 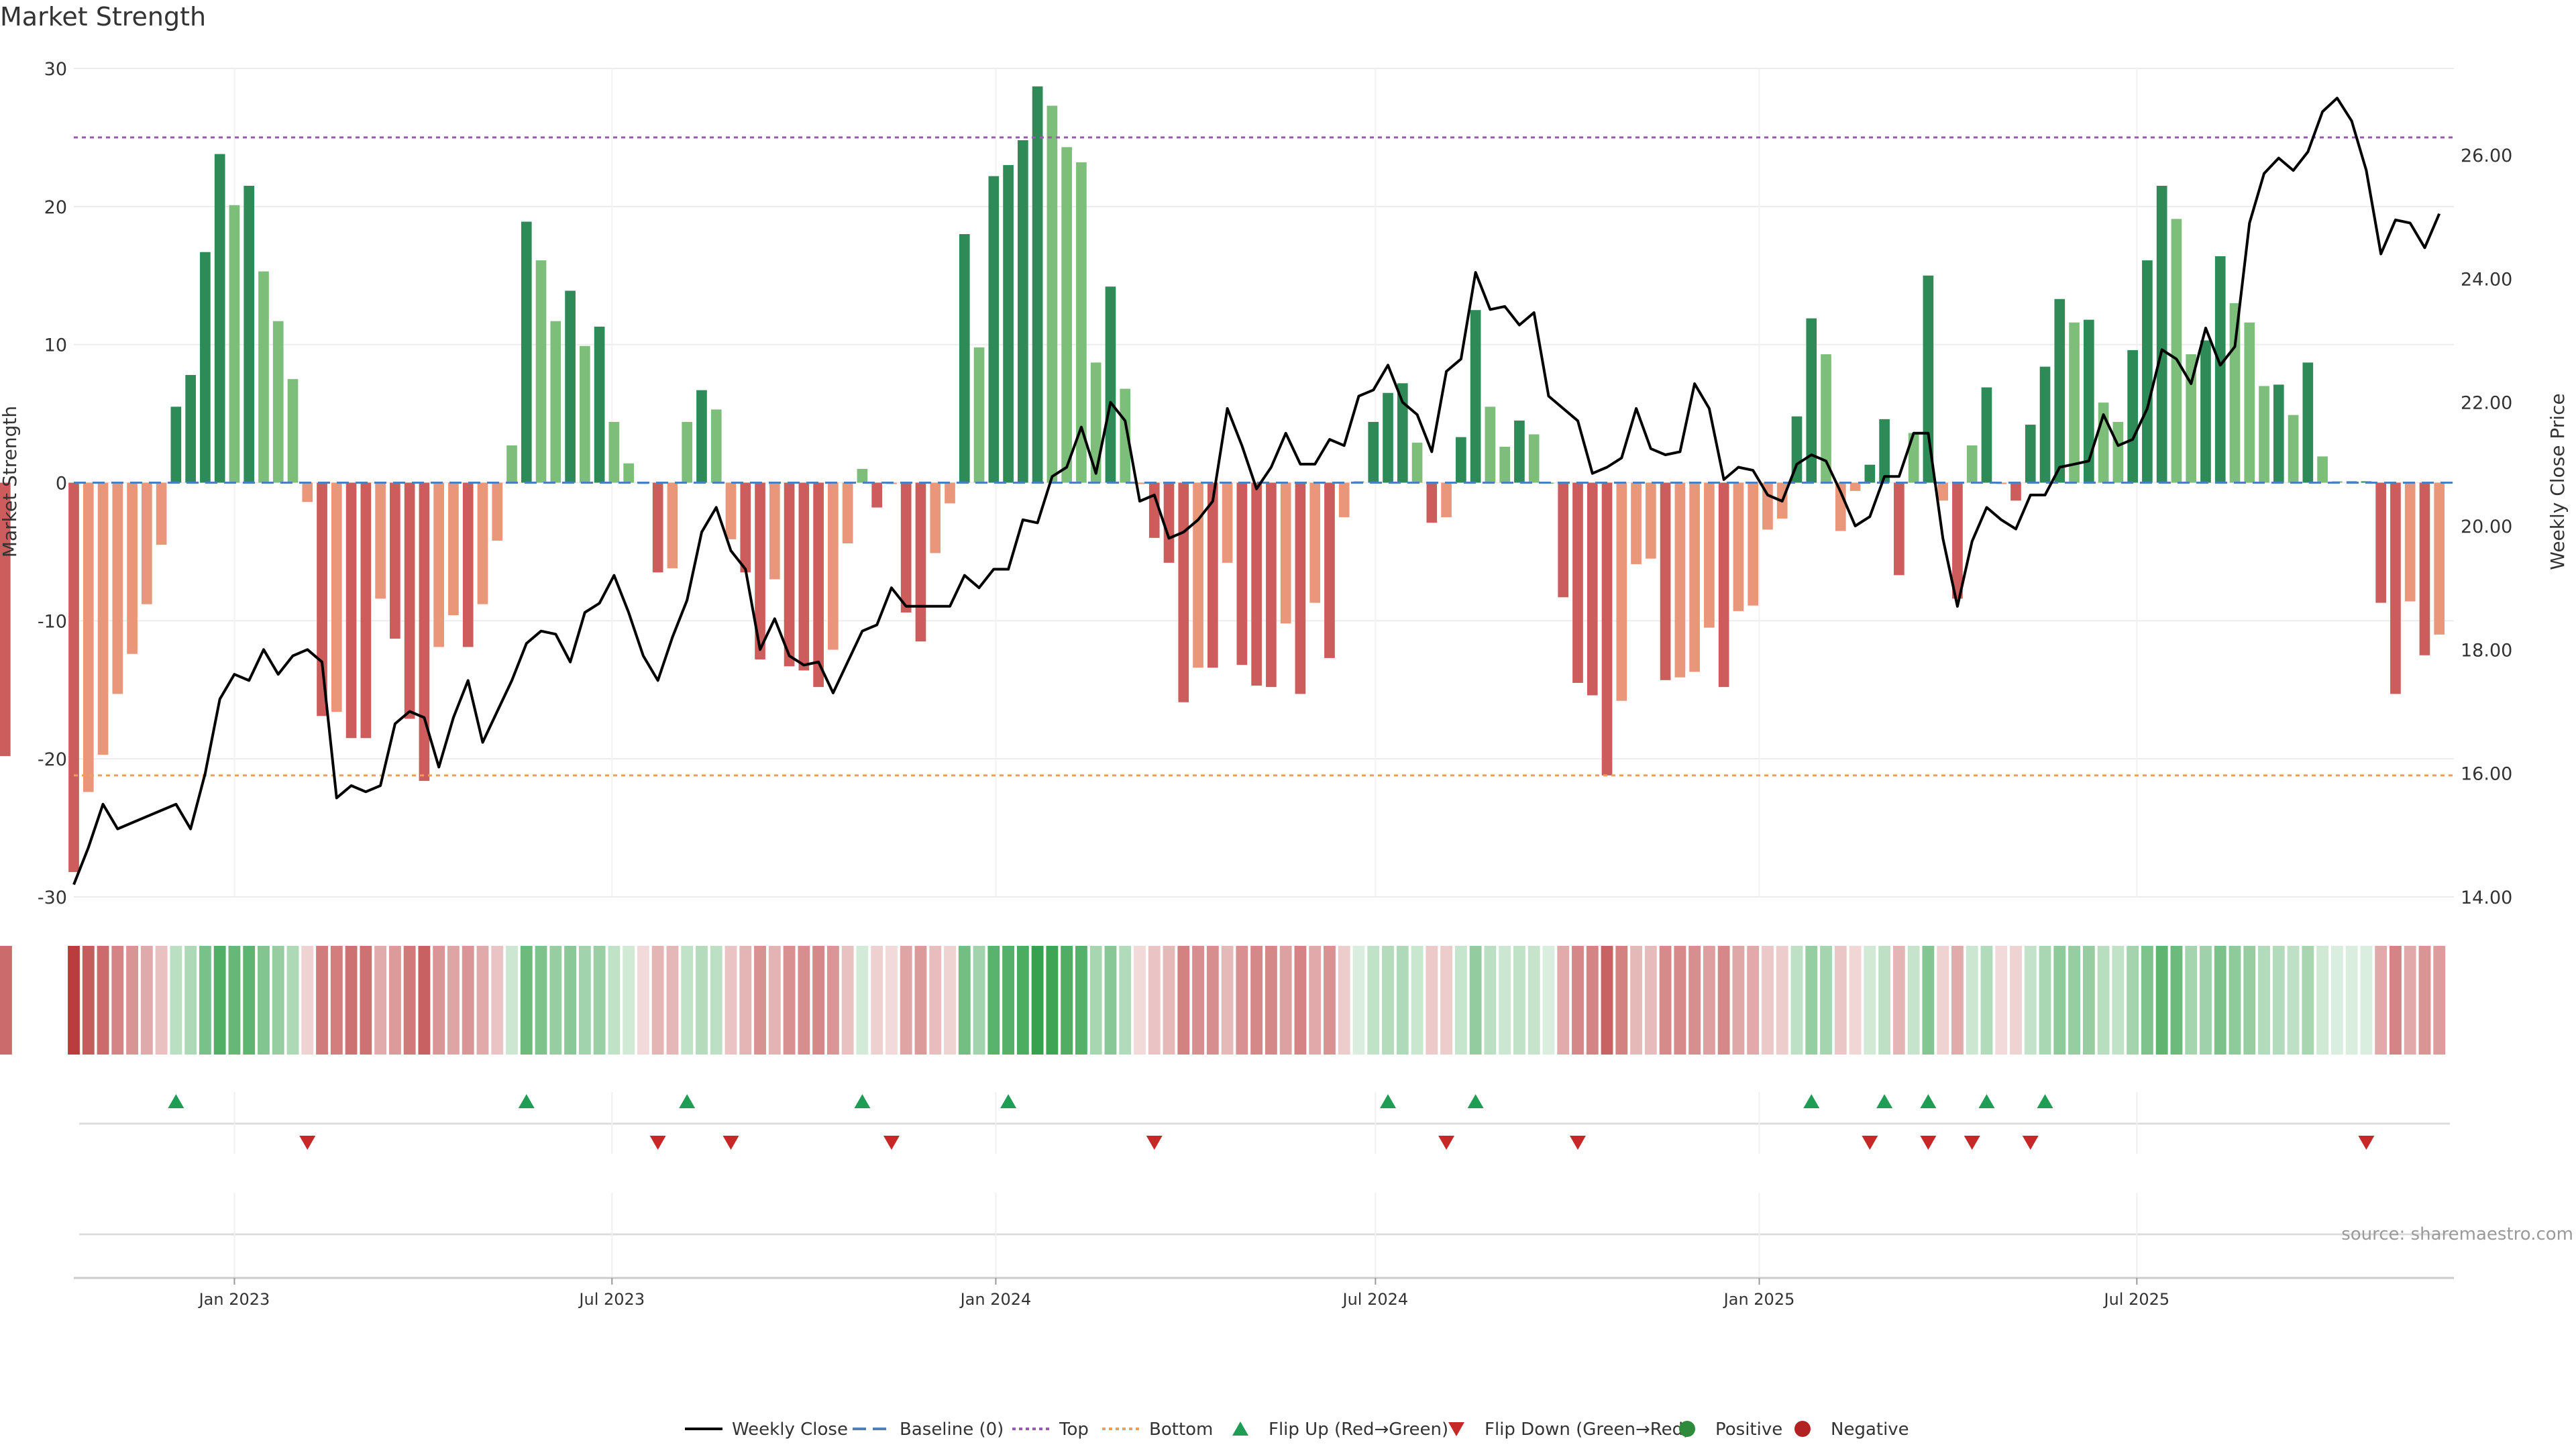 I want to click on y-axis-right: 26.00 24.00 22.00 20.00 18.00 16.00 14.00, so click(x=2486, y=527).